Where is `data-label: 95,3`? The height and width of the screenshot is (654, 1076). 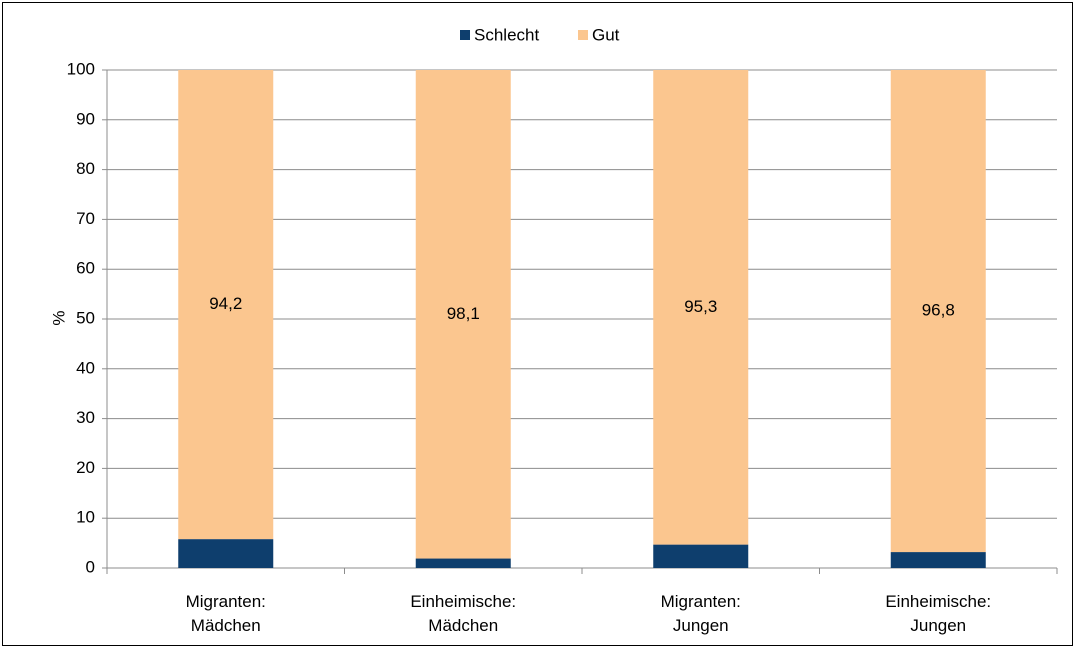
data-label: 95,3 is located at coordinates (700, 306).